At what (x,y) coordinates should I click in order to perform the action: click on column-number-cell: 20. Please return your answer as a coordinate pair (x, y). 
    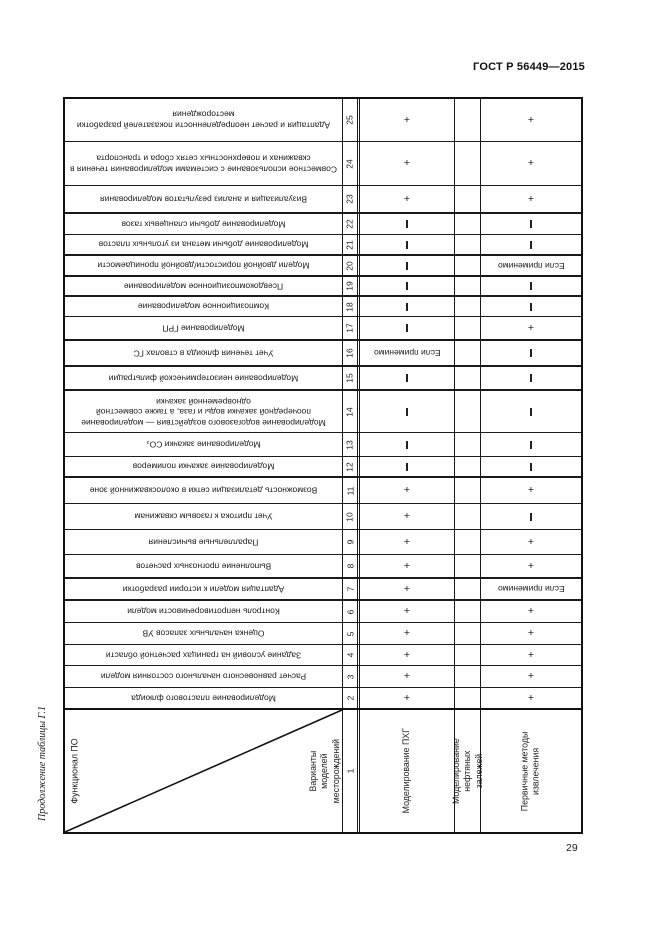
    Looking at the image, I should click on (351, 265).